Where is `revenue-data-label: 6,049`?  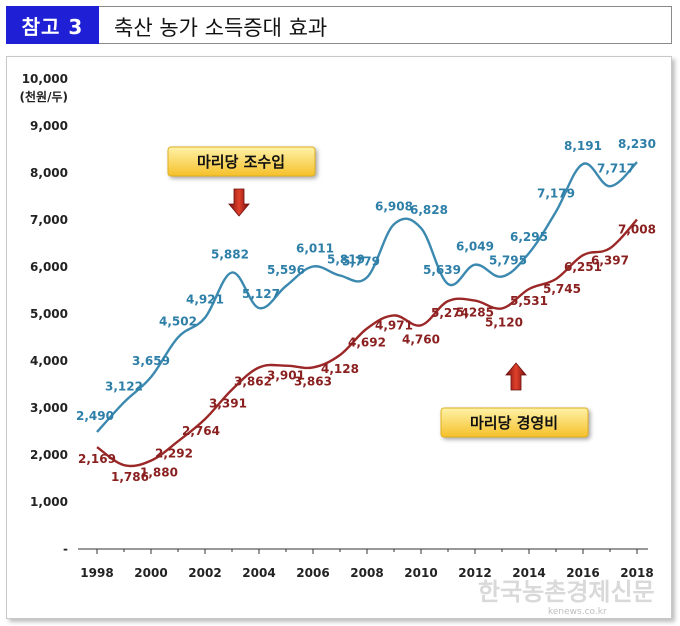
revenue-data-label: 6,049 is located at coordinates (475, 247).